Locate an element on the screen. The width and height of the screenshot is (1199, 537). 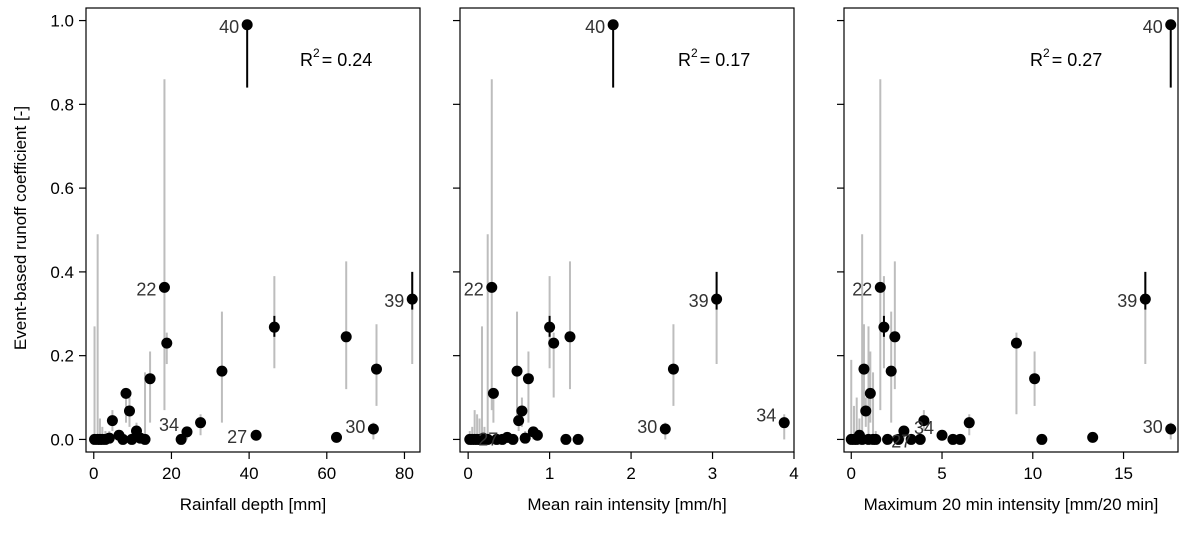
x-axis-label: Maximum 20 min intensity [mm/20 min] is located at coordinates (1011, 504).